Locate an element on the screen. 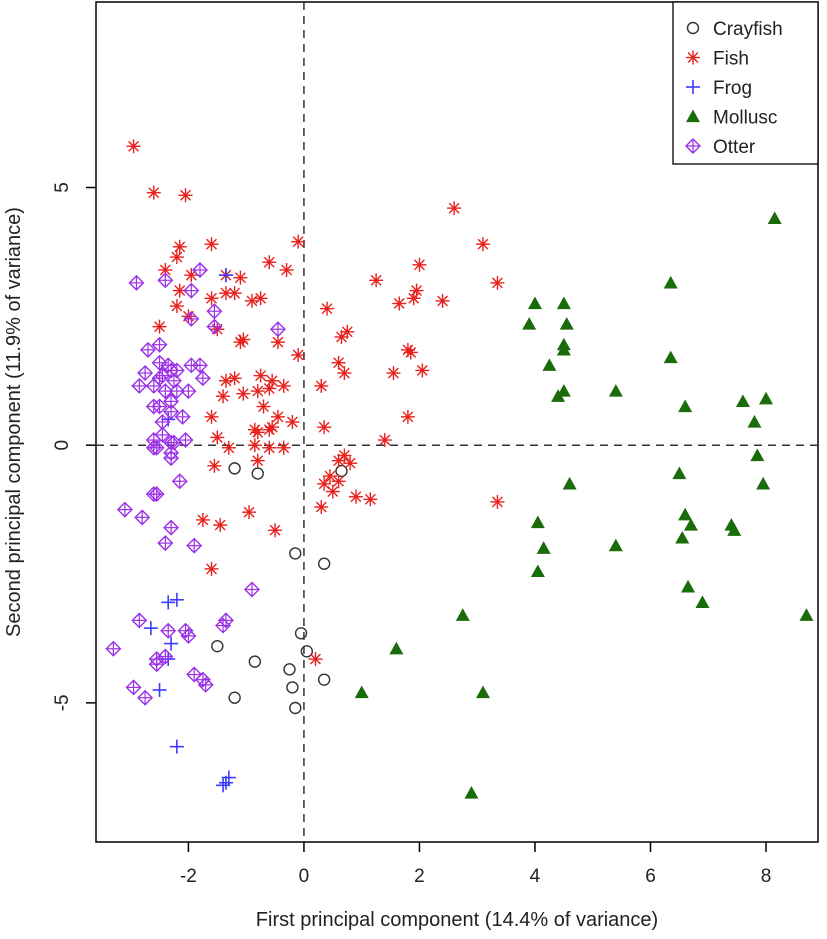 The height and width of the screenshot is (939, 827). x-tick-label: 2 is located at coordinates (419, 876).